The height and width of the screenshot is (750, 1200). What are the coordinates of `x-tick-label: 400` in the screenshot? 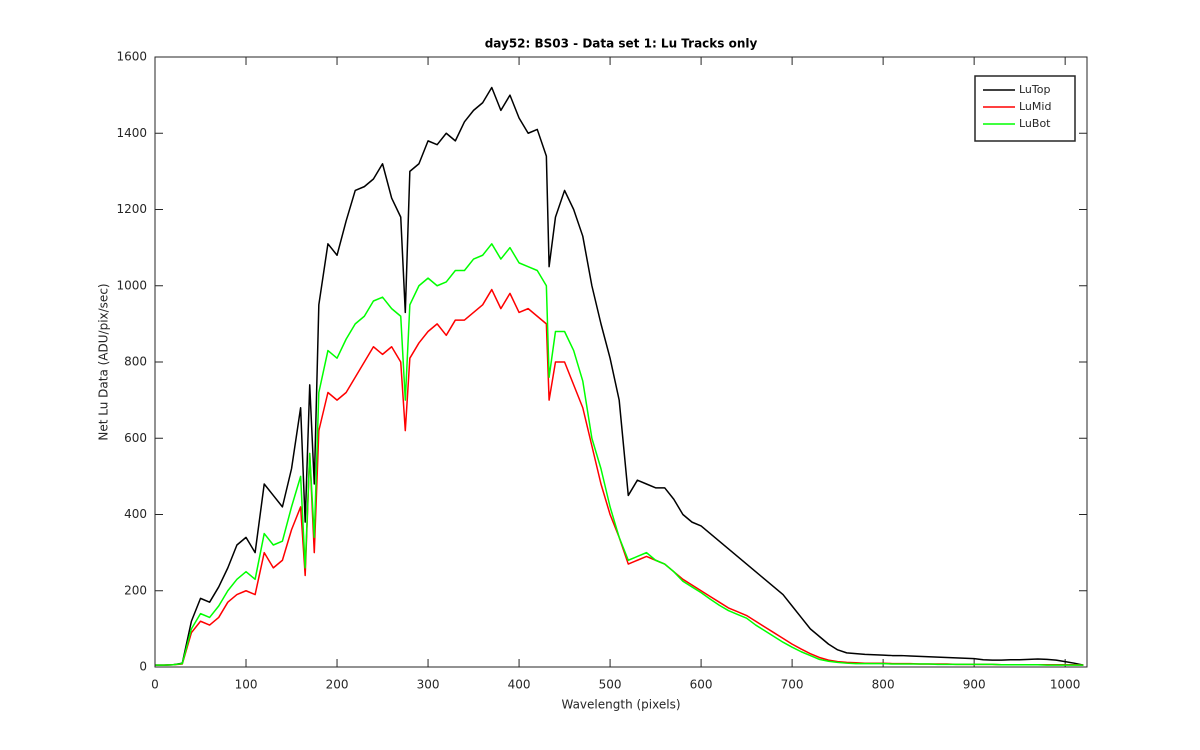 It's located at (519, 685).